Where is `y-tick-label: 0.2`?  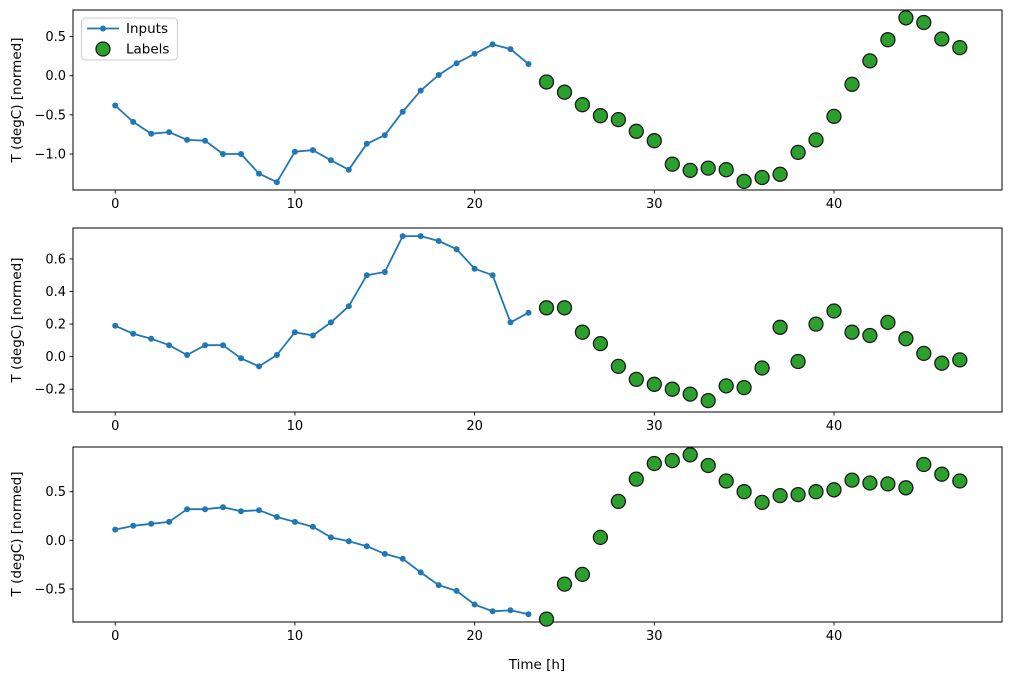 y-tick-label: 0.2 is located at coordinates (55, 325).